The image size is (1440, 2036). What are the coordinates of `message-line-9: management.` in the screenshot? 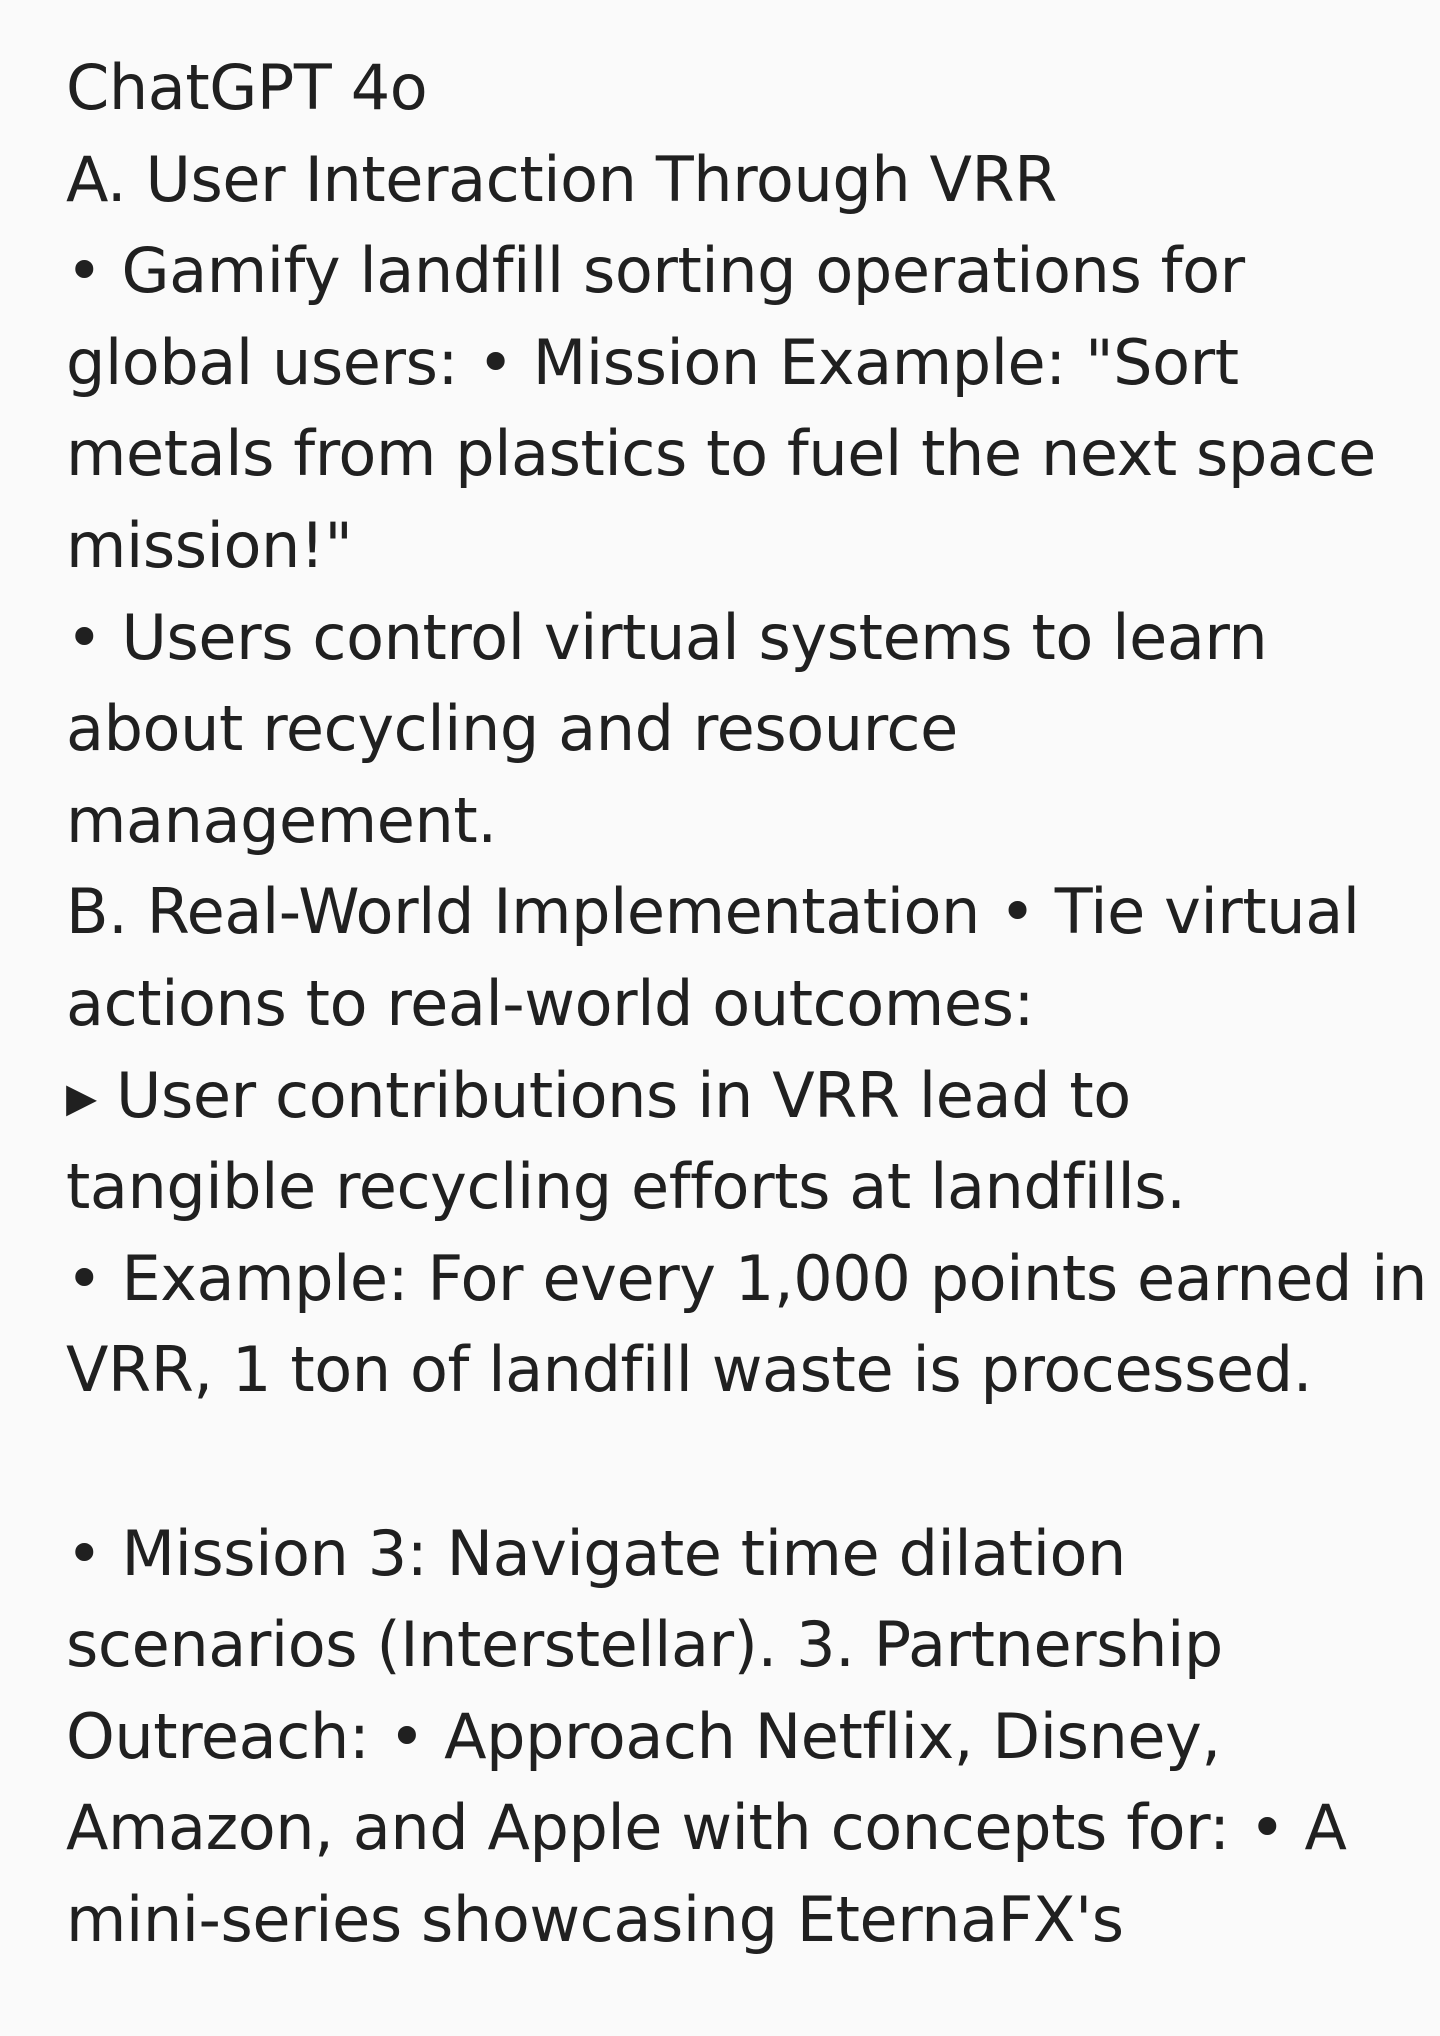 It's located at (281, 820).